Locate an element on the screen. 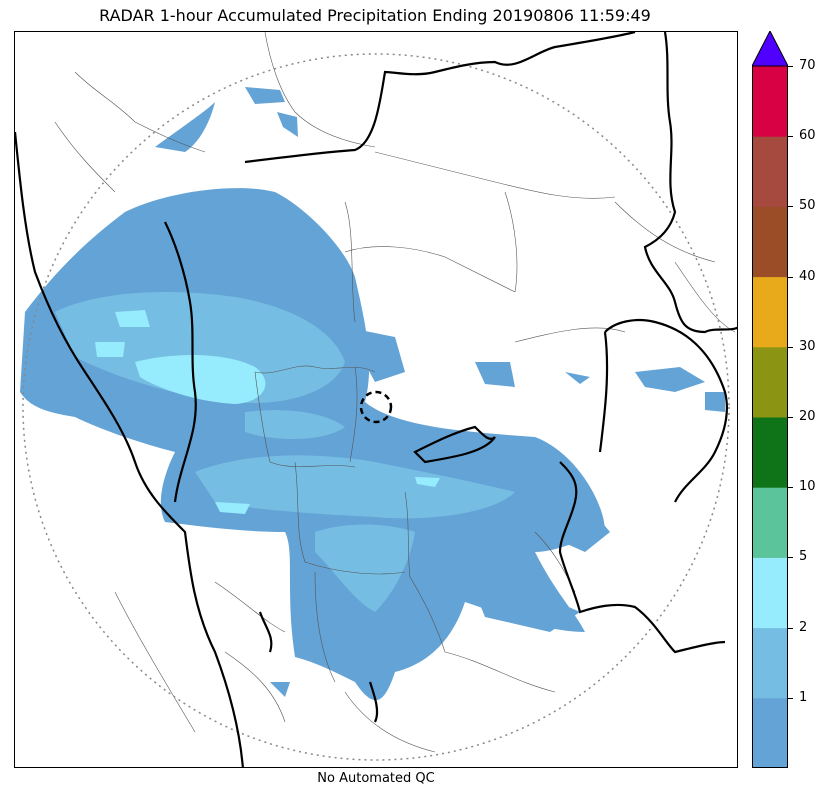  precip-layer-cyan is located at coordinates (267, 412).